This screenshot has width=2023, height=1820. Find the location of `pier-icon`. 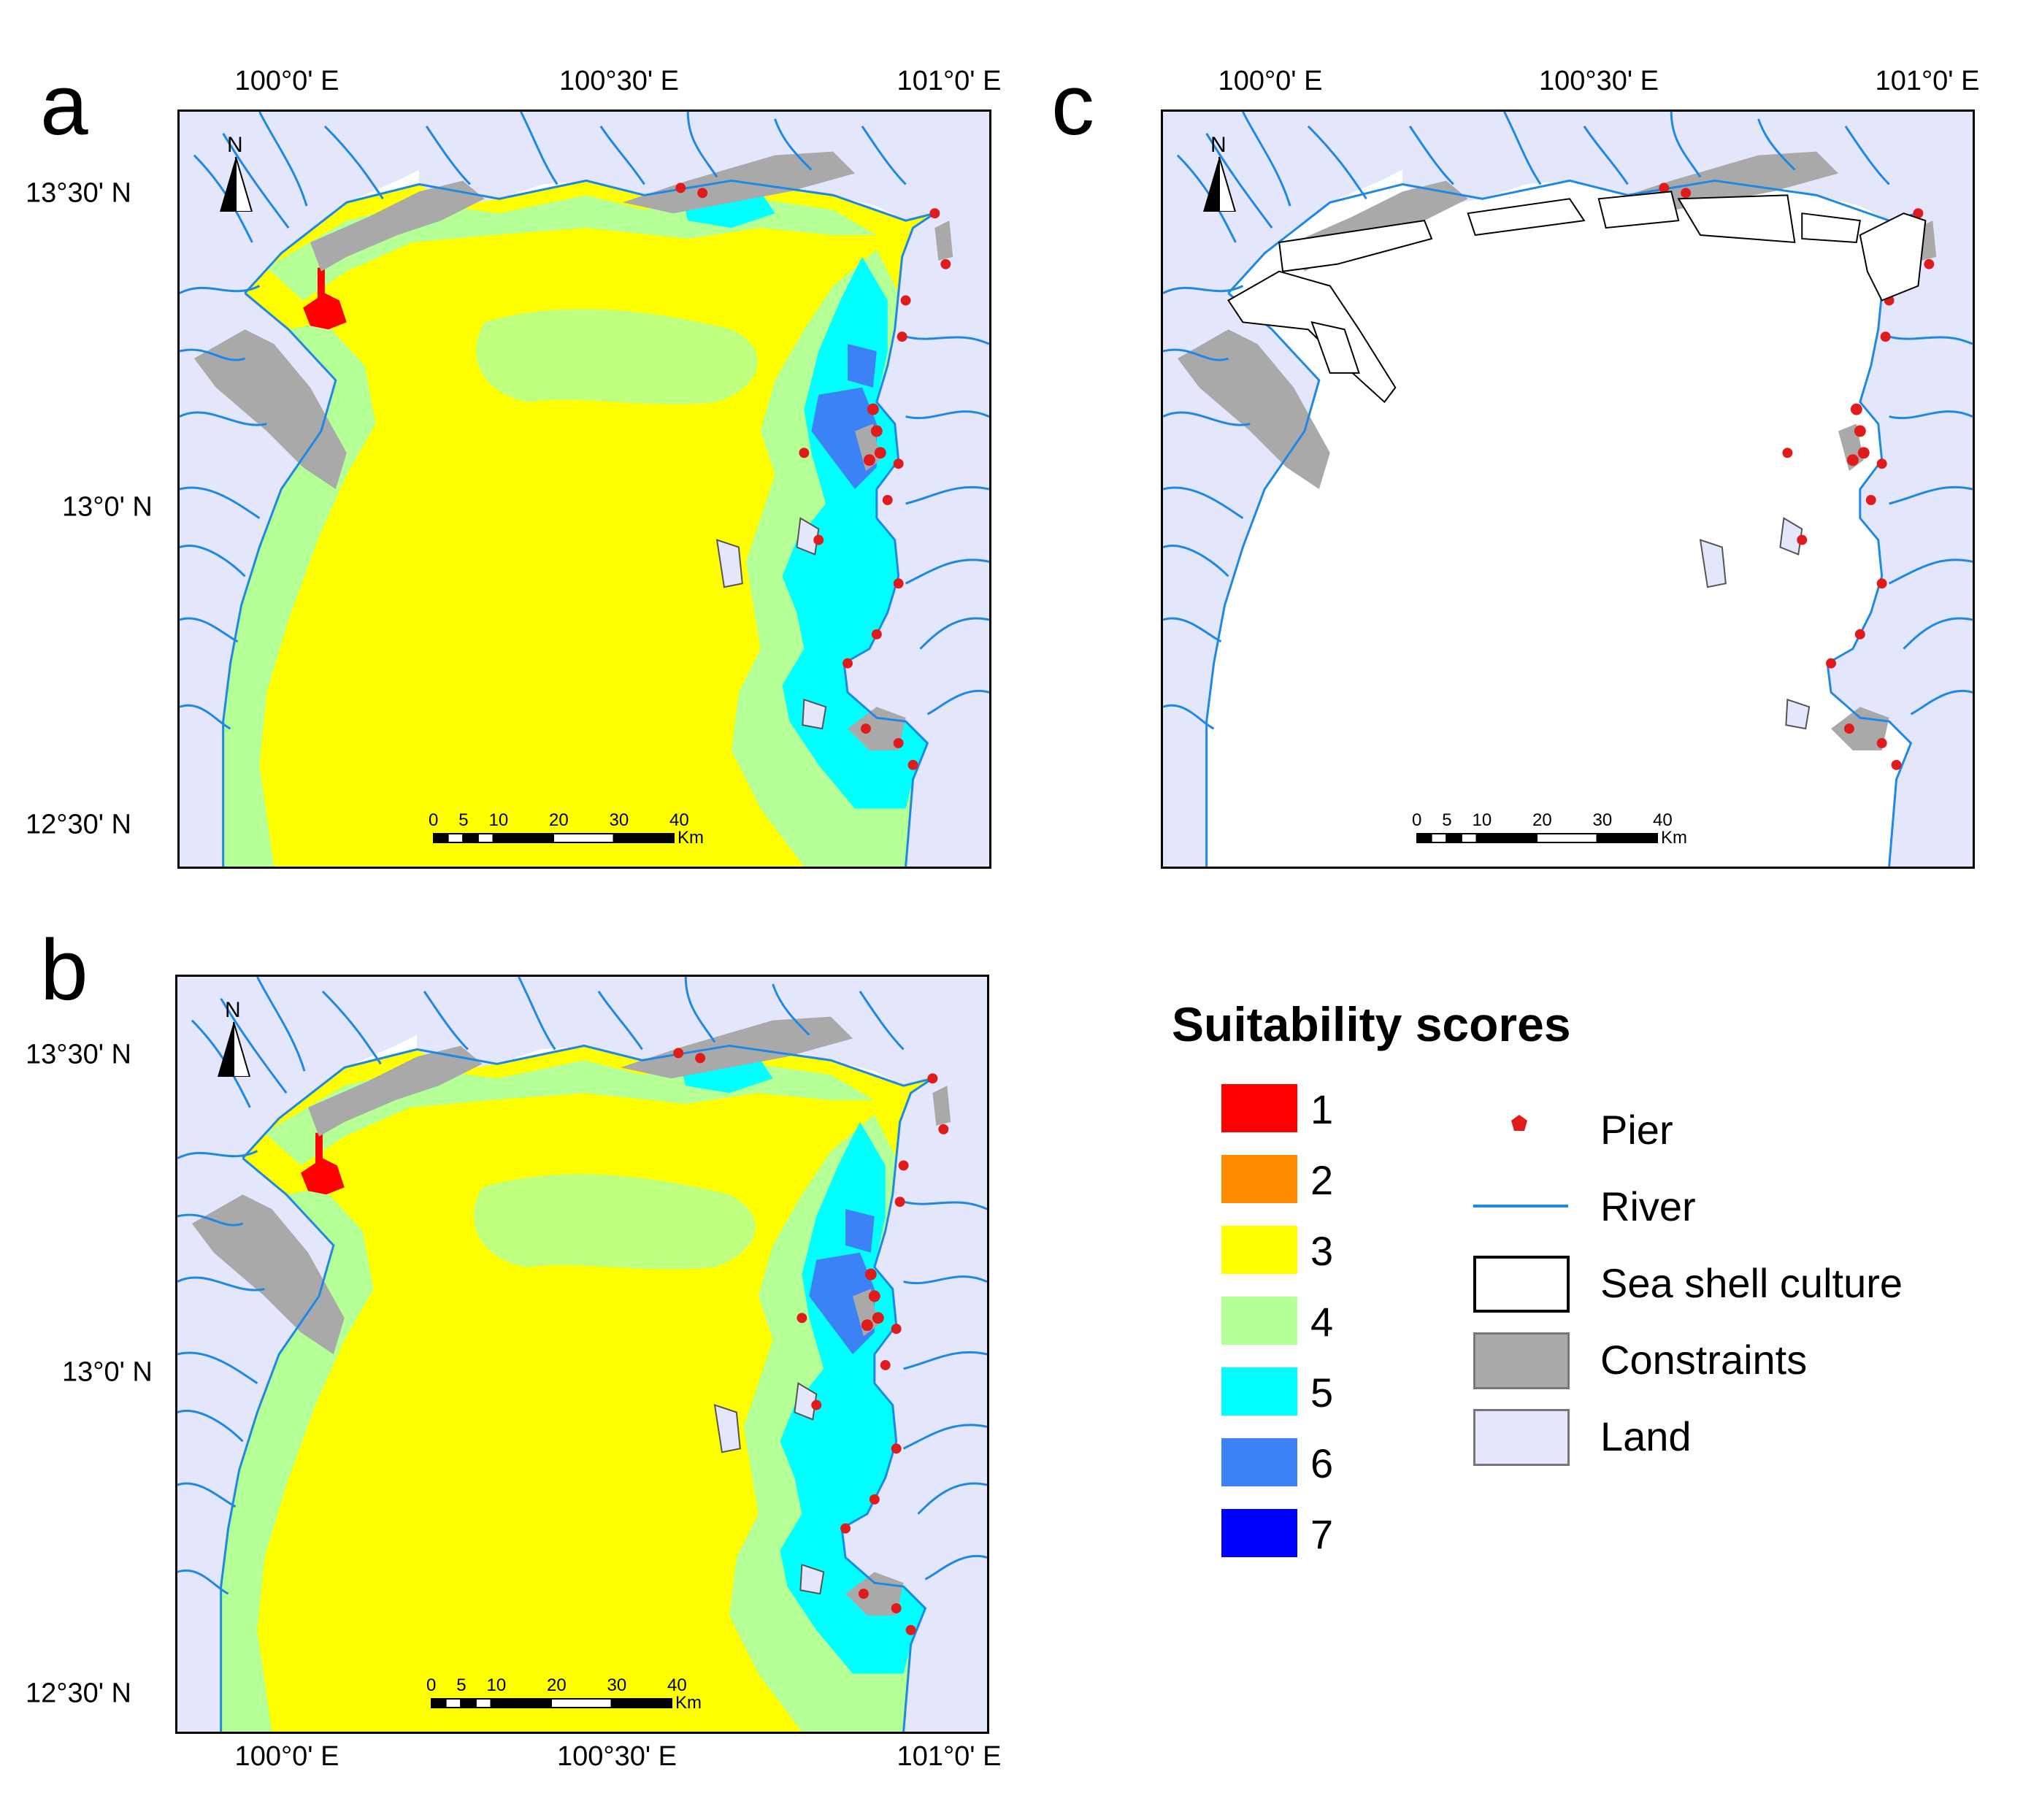

pier-icon is located at coordinates (1519, 1124).